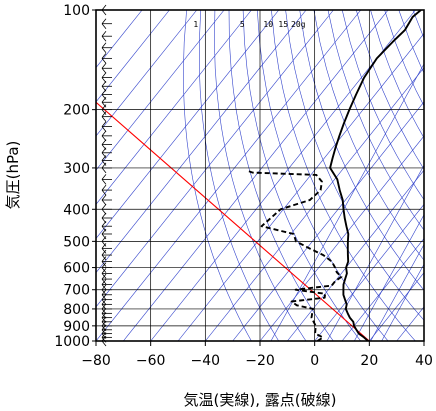 This screenshot has width=436, height=411. What do you see at coordinates (76, 111) in the screenshot?
I see `y-tick-label: 200` at bounding box center [76, 111].